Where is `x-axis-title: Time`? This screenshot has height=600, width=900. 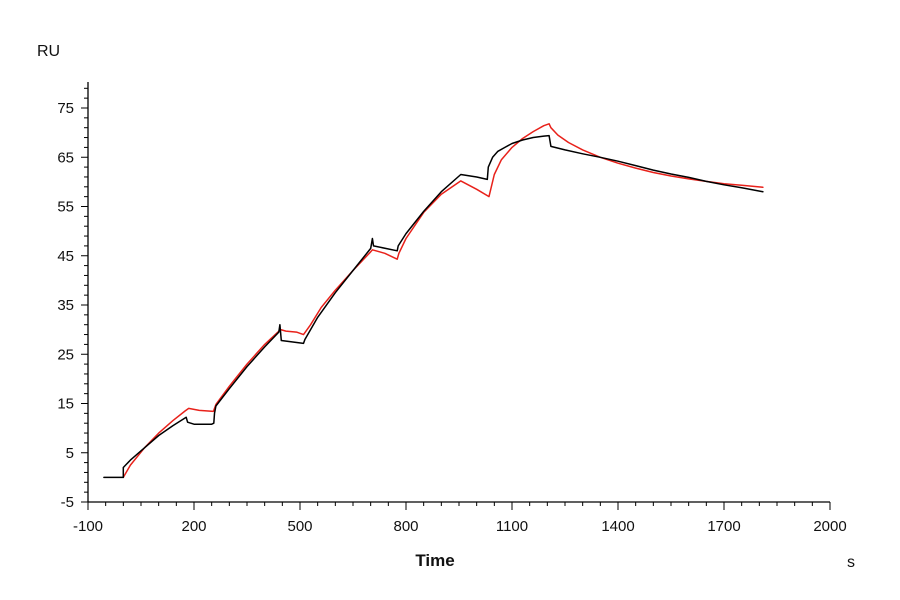
x-axis-title: Time is located at coordinates (434, 560).